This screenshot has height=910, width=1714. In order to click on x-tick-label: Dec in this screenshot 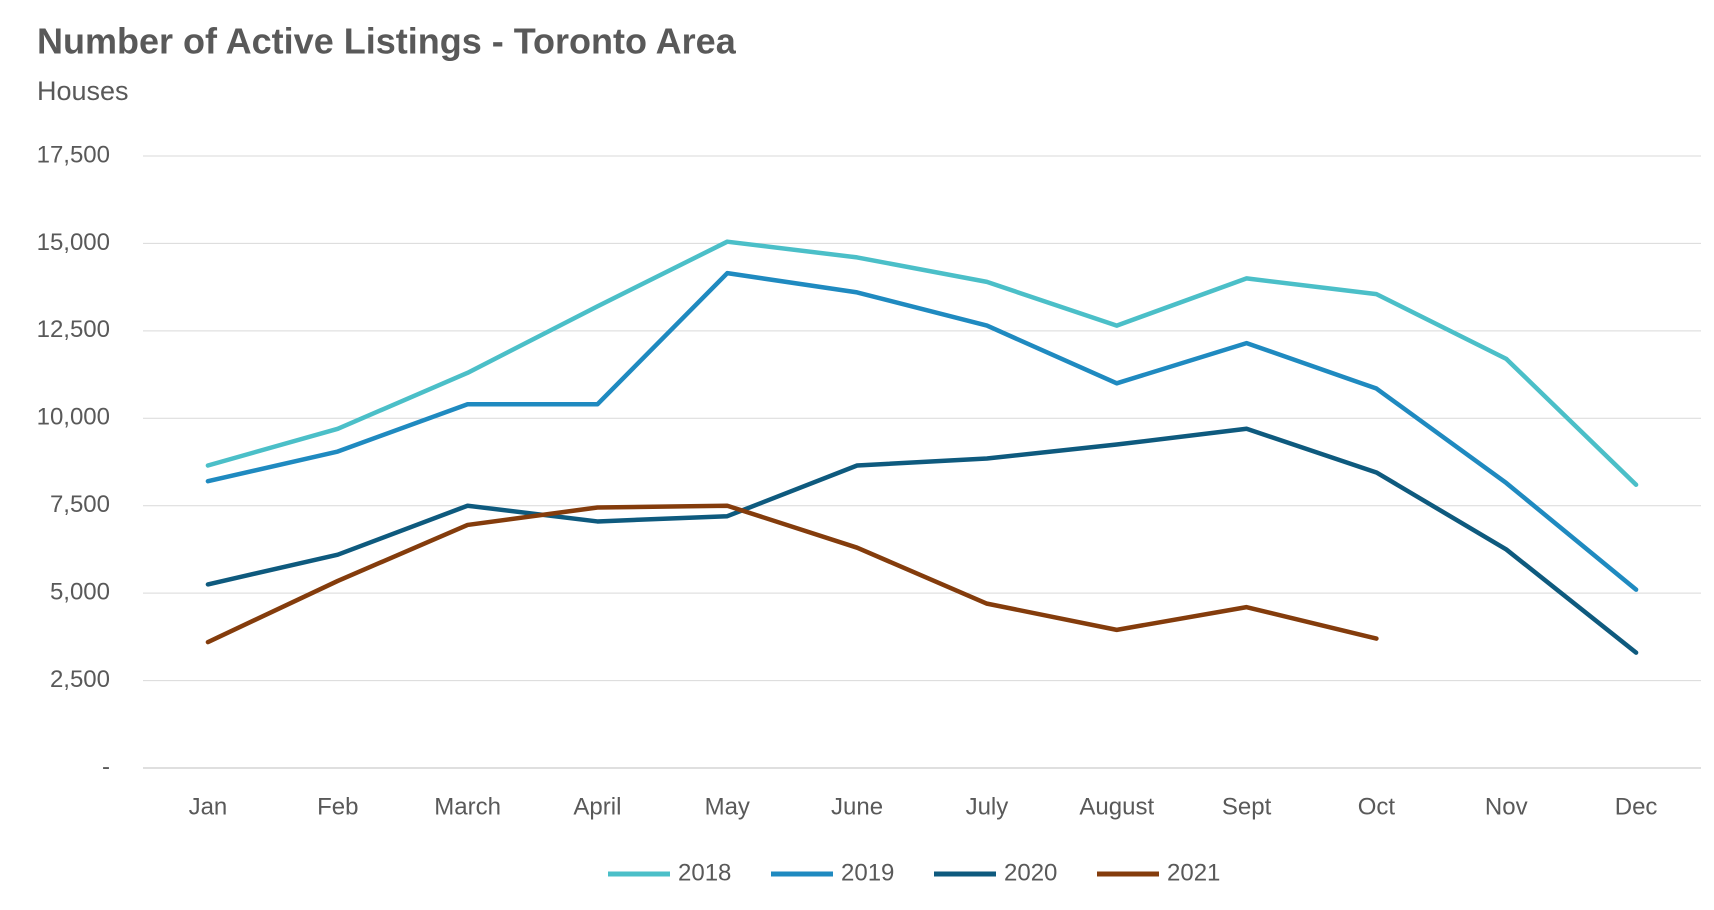, I will do `click(1636, 806)`.